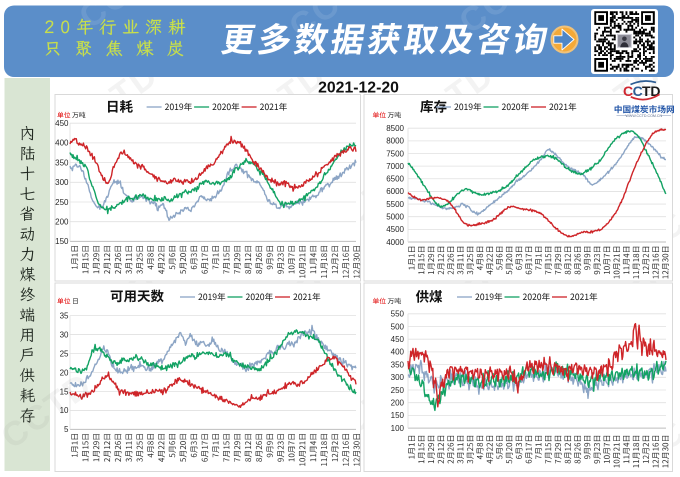 This screenshot has width=680, height=477. What do you see at coordinates (64, 315) in the screenshot?
I see `svg-text: 35` at bounding box center [64, 315].